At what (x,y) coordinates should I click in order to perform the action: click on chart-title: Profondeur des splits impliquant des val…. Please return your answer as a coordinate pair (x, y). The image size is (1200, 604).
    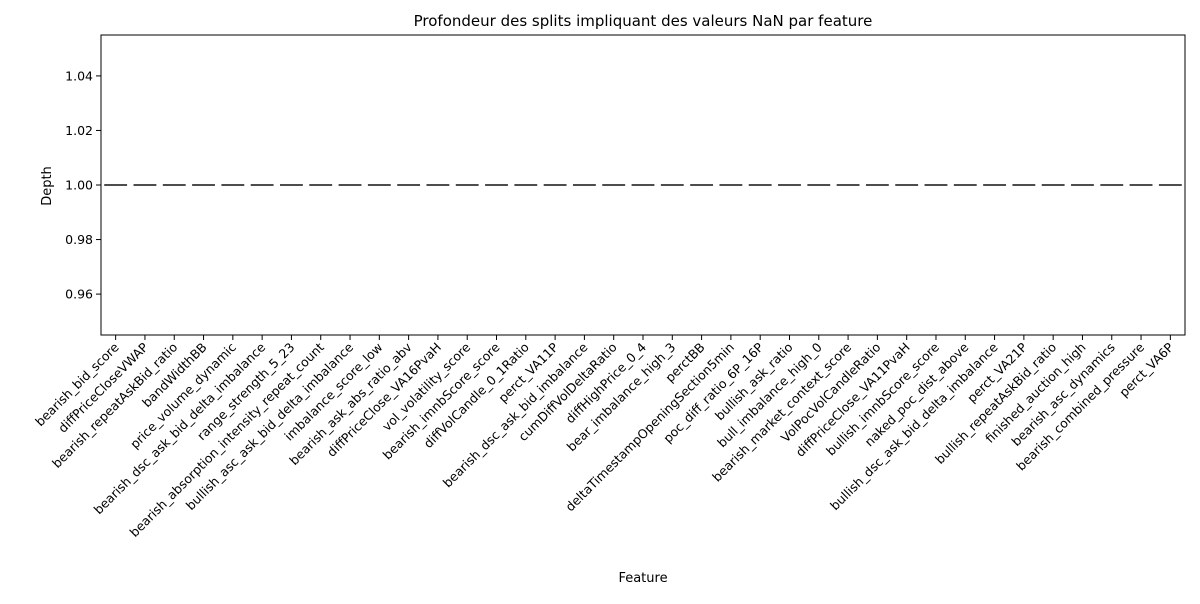
    Looking at the image, I should click on (643, 21).